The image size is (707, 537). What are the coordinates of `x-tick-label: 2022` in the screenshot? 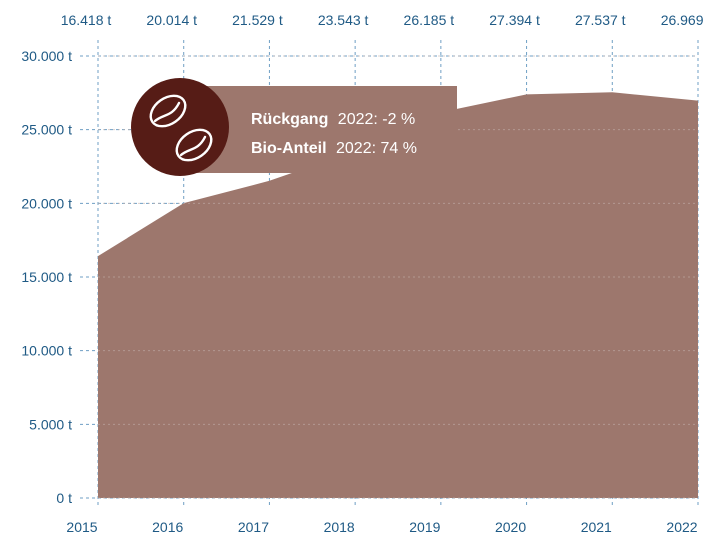 It's located at (681, 527).